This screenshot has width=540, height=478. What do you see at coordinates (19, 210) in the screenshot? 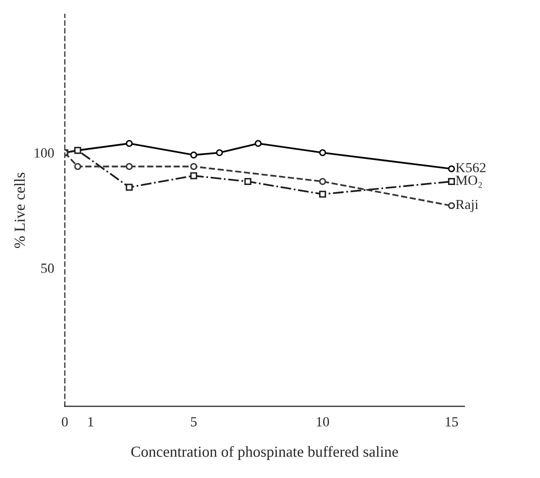
I see `y-axis-title: % Live cells` at bounding box center [19, 210].